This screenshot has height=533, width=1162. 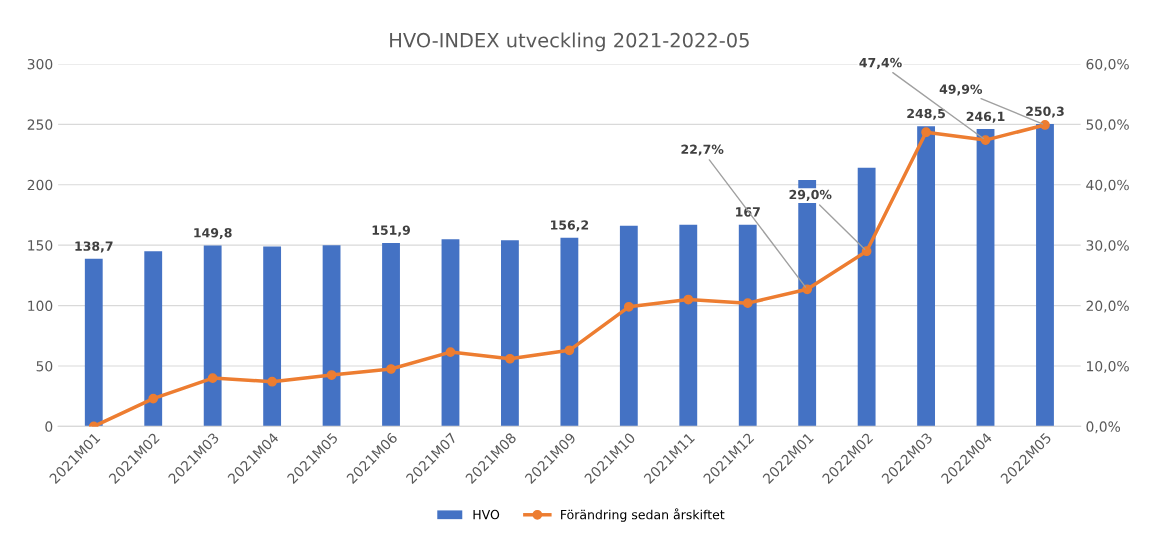 I want to click on data-label: 250,3, so click(x=1045, y=112).